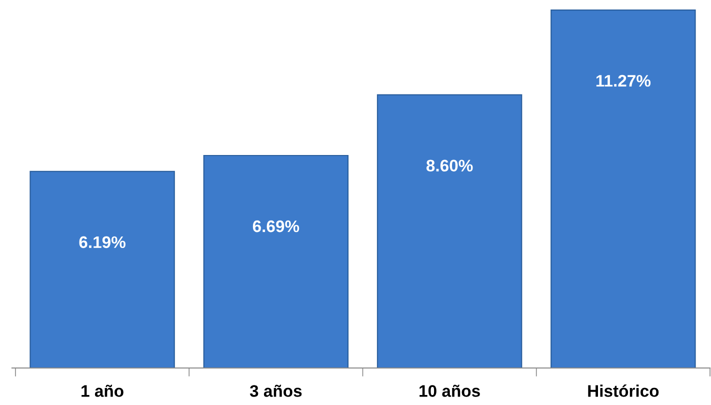 The width and height of the screenshot is (711, 405). What do you see at coordinates (276, 390) in the screenshot?
I see `x-tick-label: 3 años` at bounding box center [276, 390].